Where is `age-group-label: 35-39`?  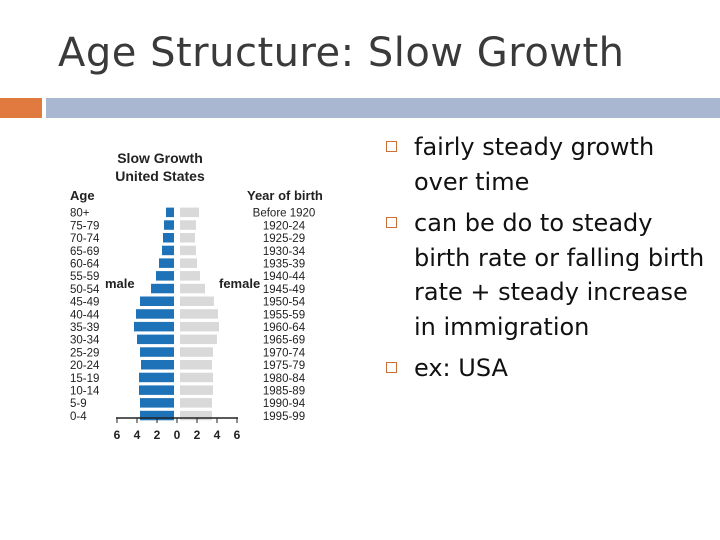 age-group-label: 35-39 is located at coordinates (84, 328).